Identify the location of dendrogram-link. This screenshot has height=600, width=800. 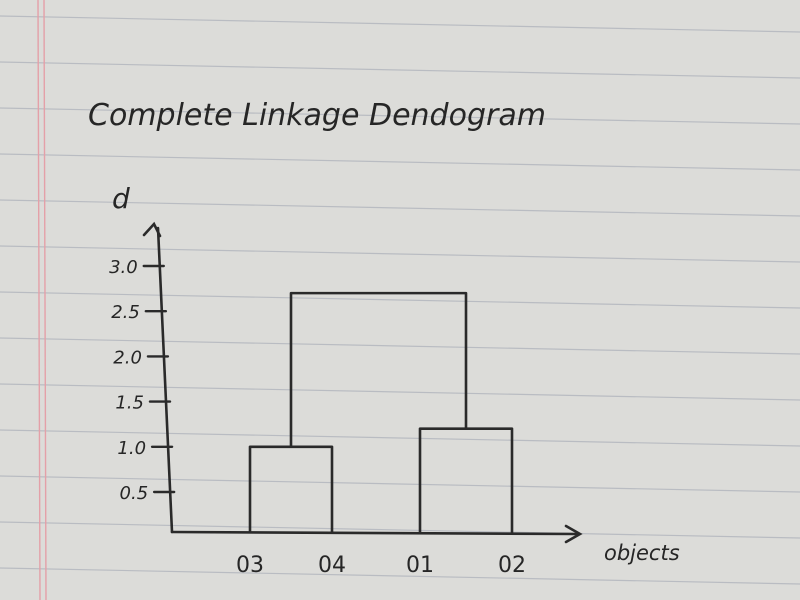
(378, 369).